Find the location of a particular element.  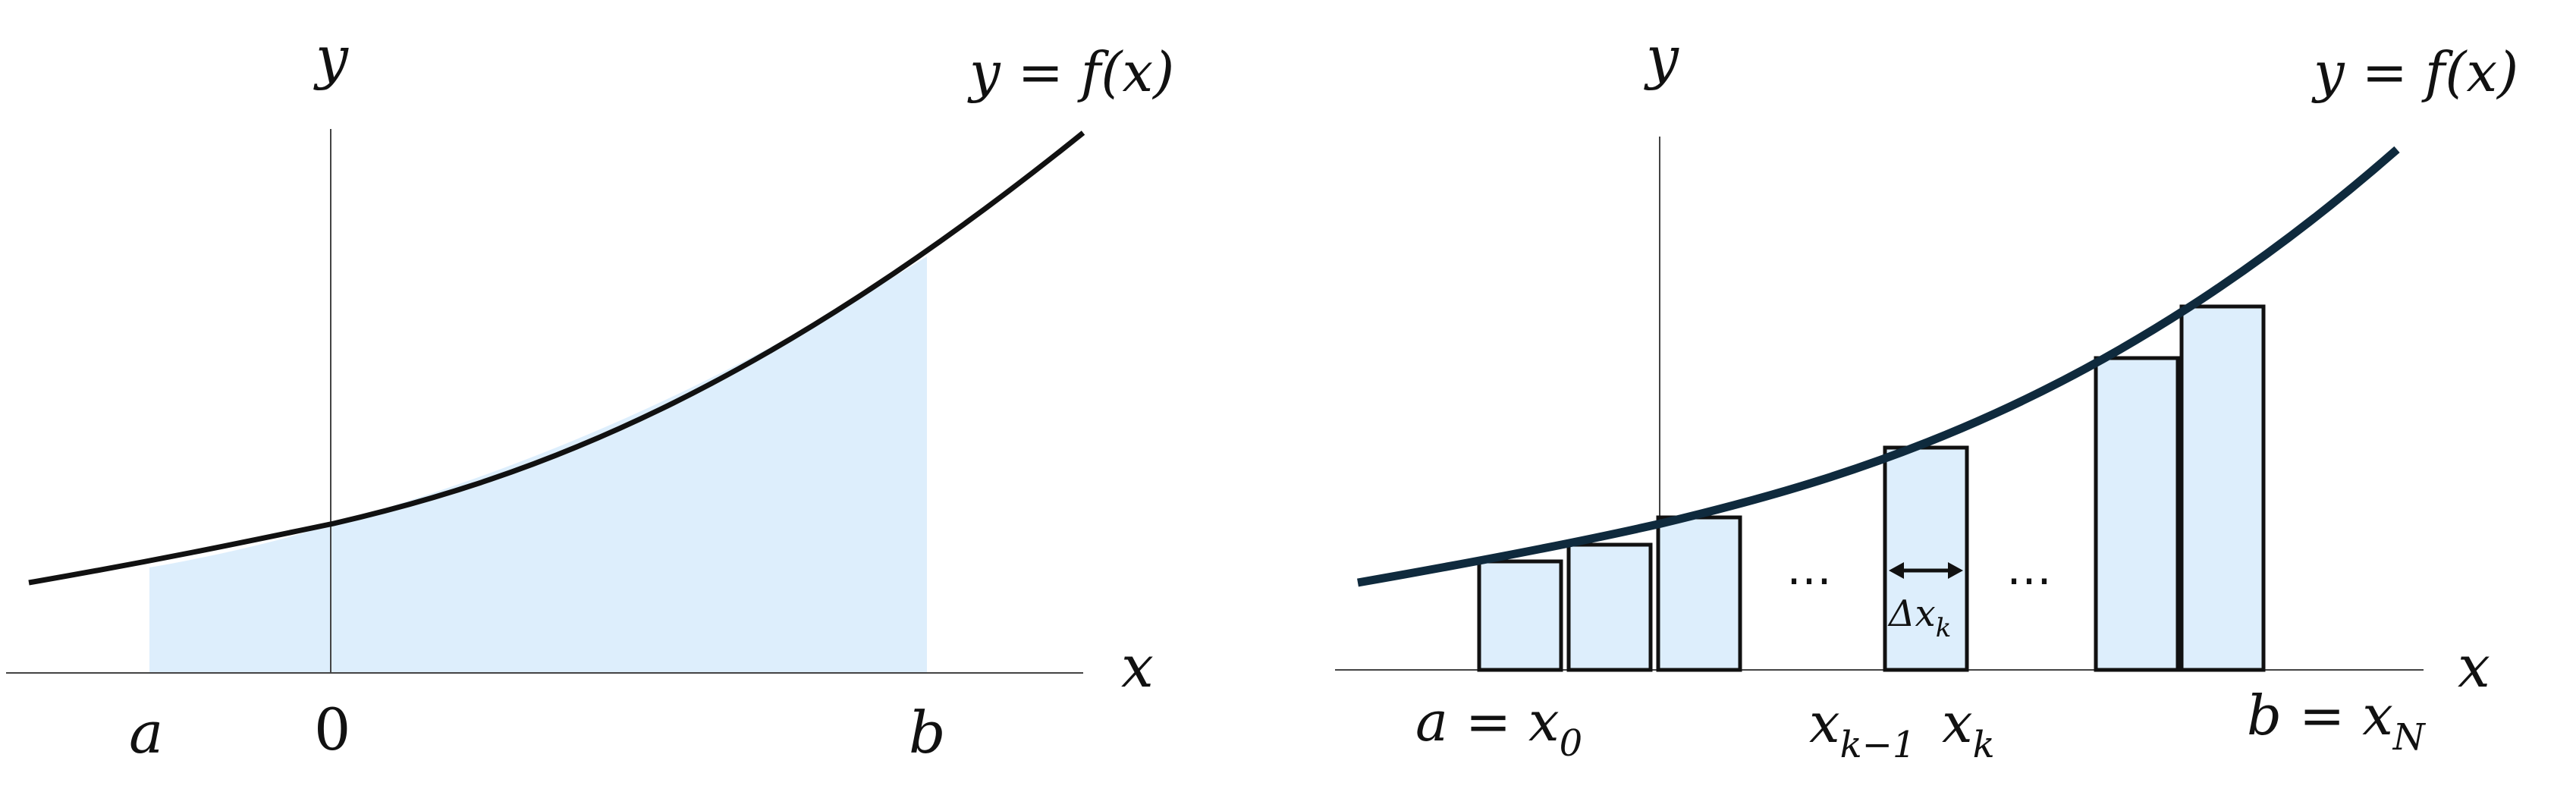

label-a-equals-x0: a = x0 is located at coordinates (1498, 727).